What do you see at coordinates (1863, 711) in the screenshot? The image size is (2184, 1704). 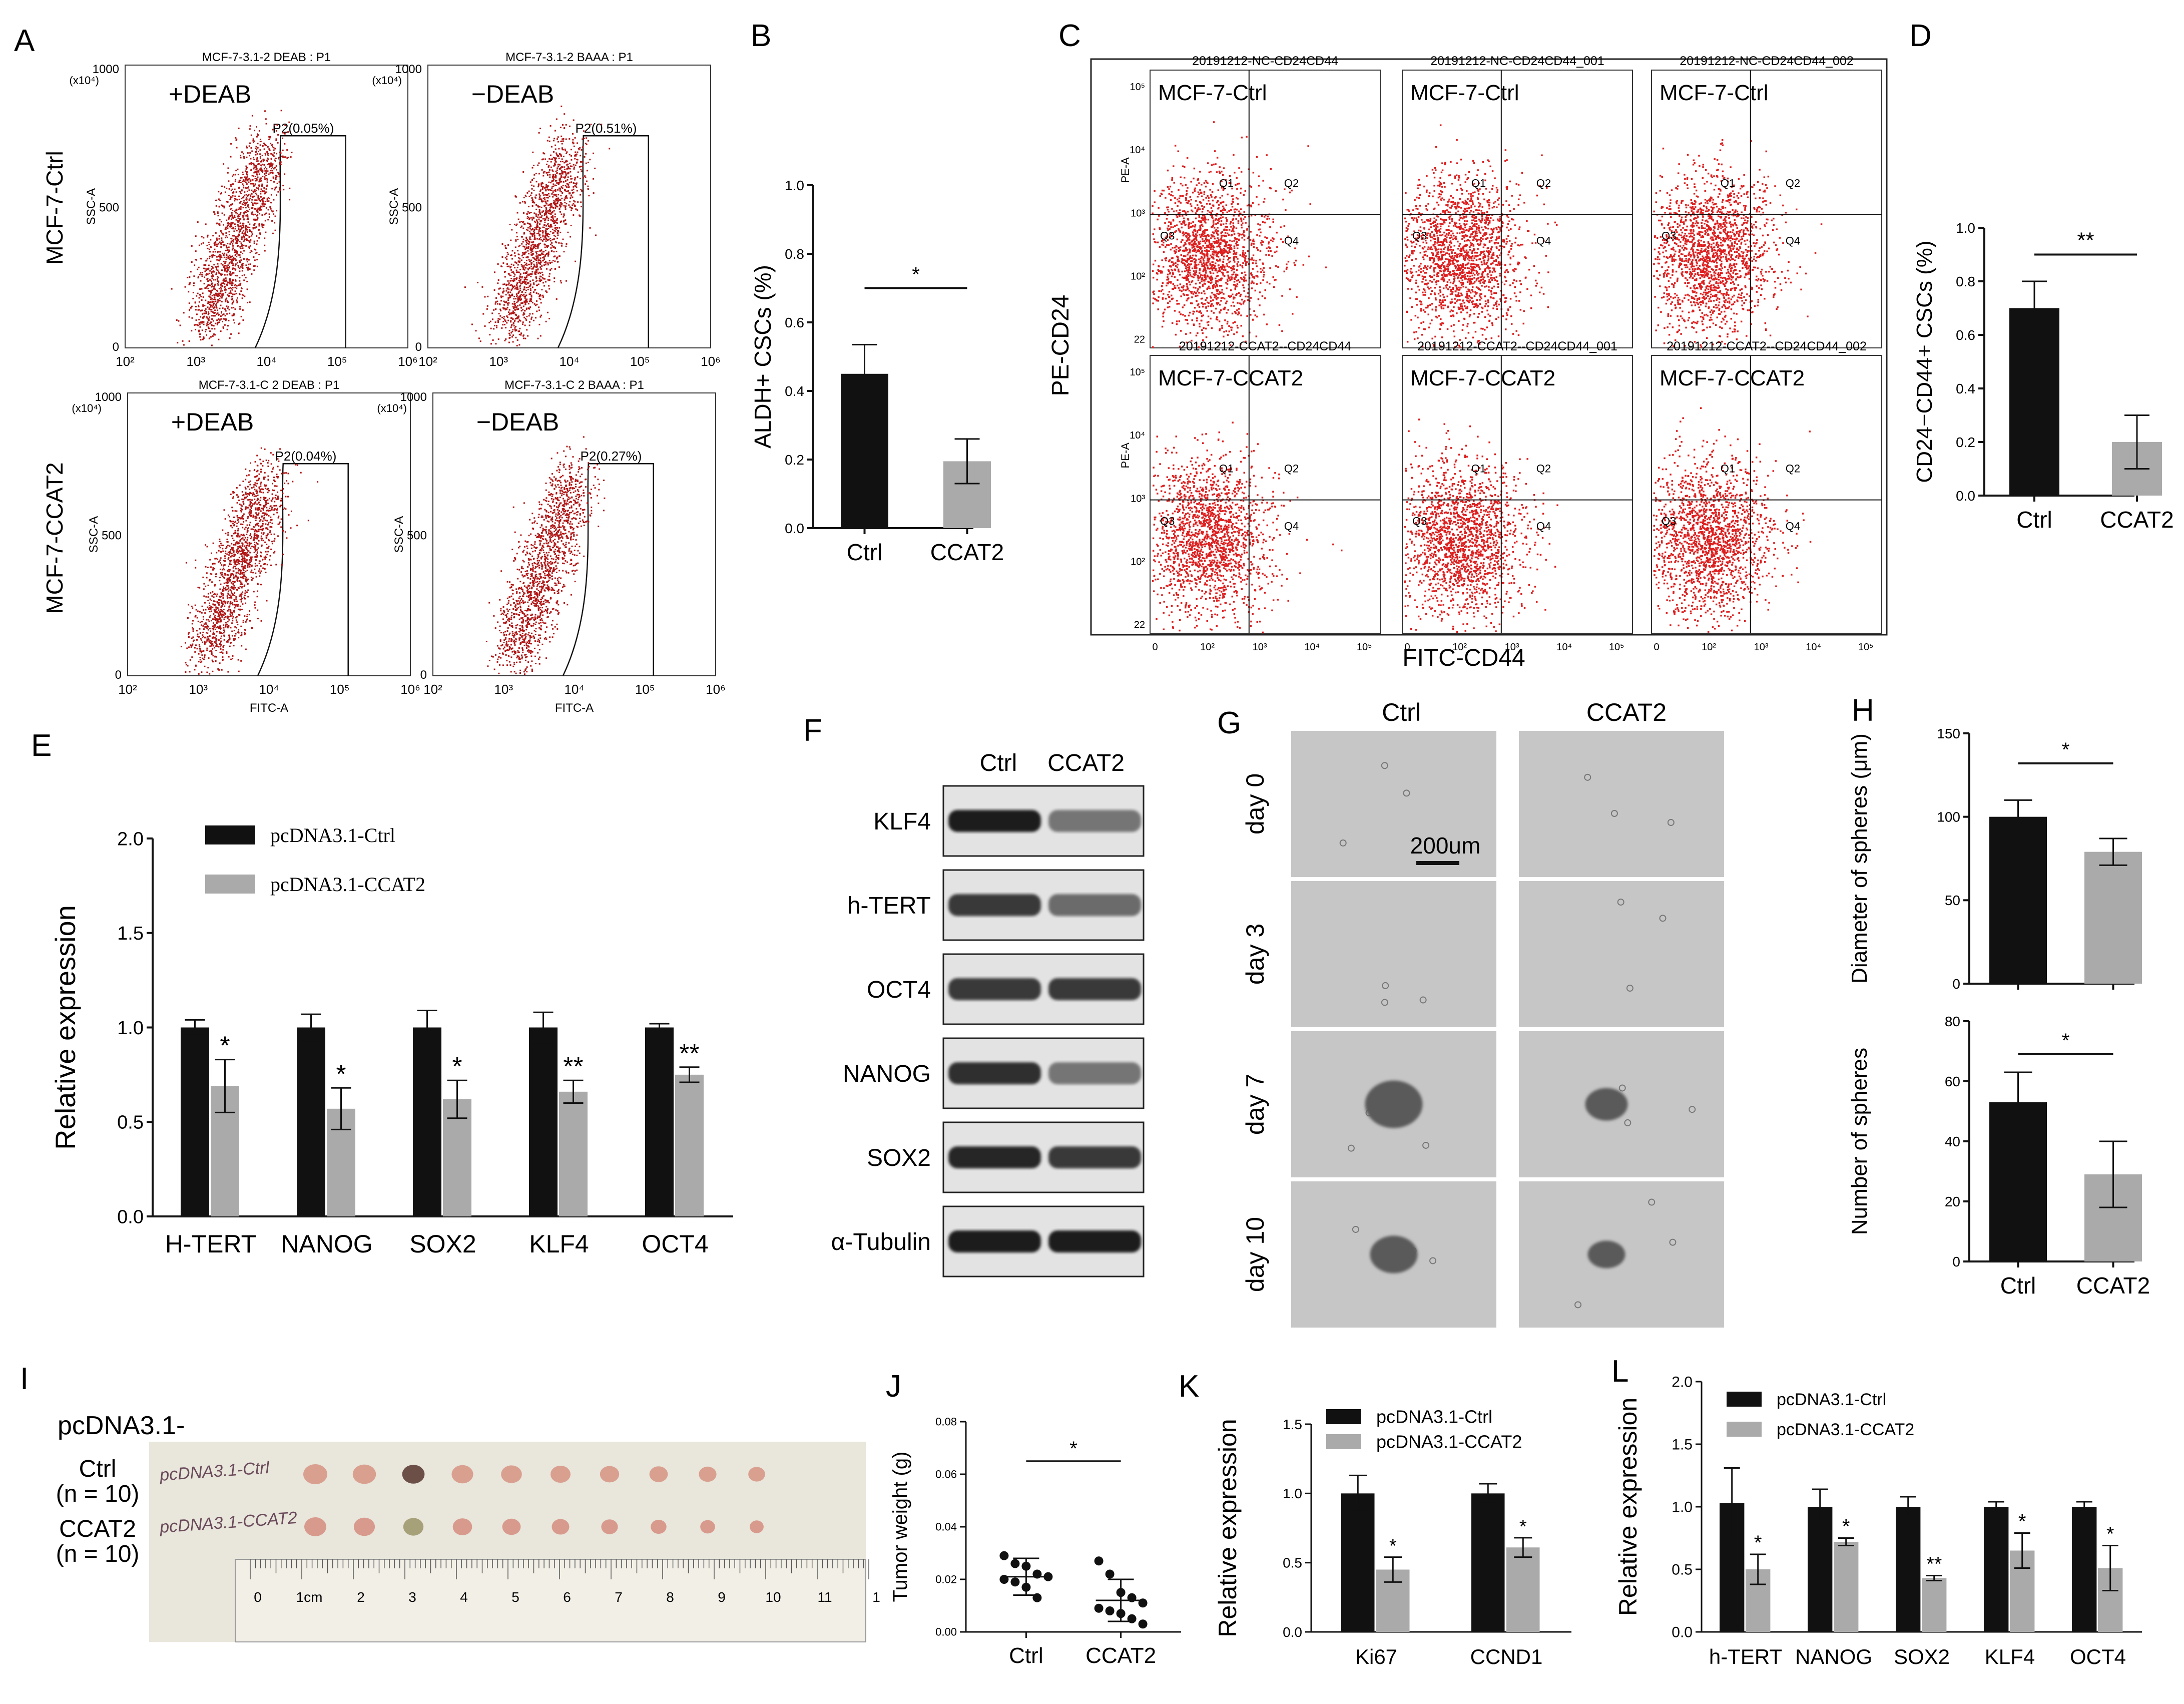 I see `panel-label-h: H` at bounding box center [1863, 711].